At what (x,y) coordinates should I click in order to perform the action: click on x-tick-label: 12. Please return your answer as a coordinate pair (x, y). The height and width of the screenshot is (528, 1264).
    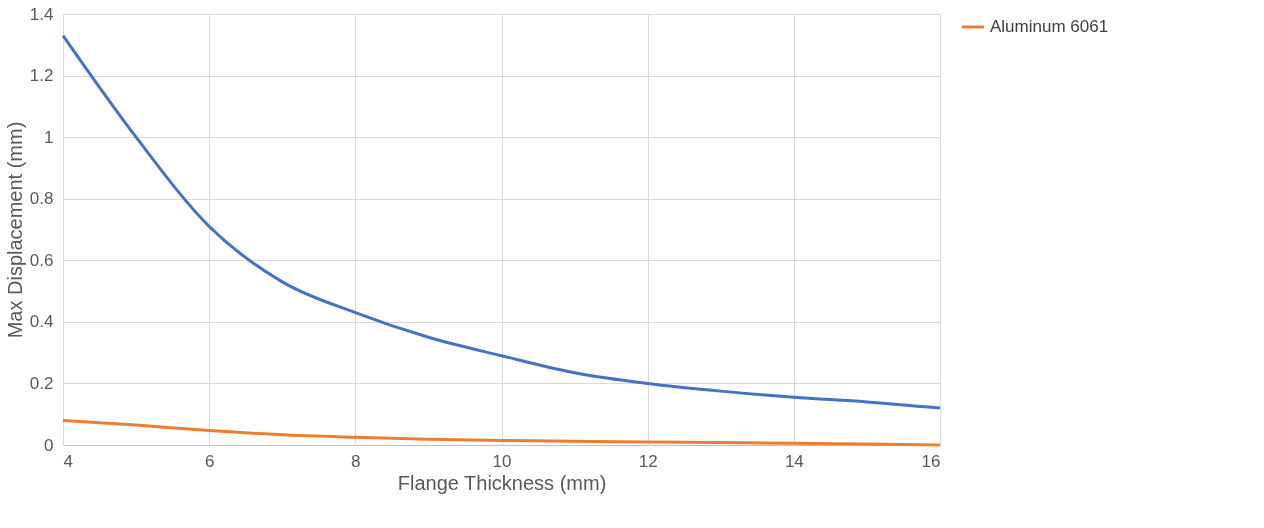
    Looking at the image, I should click on (648, 461).